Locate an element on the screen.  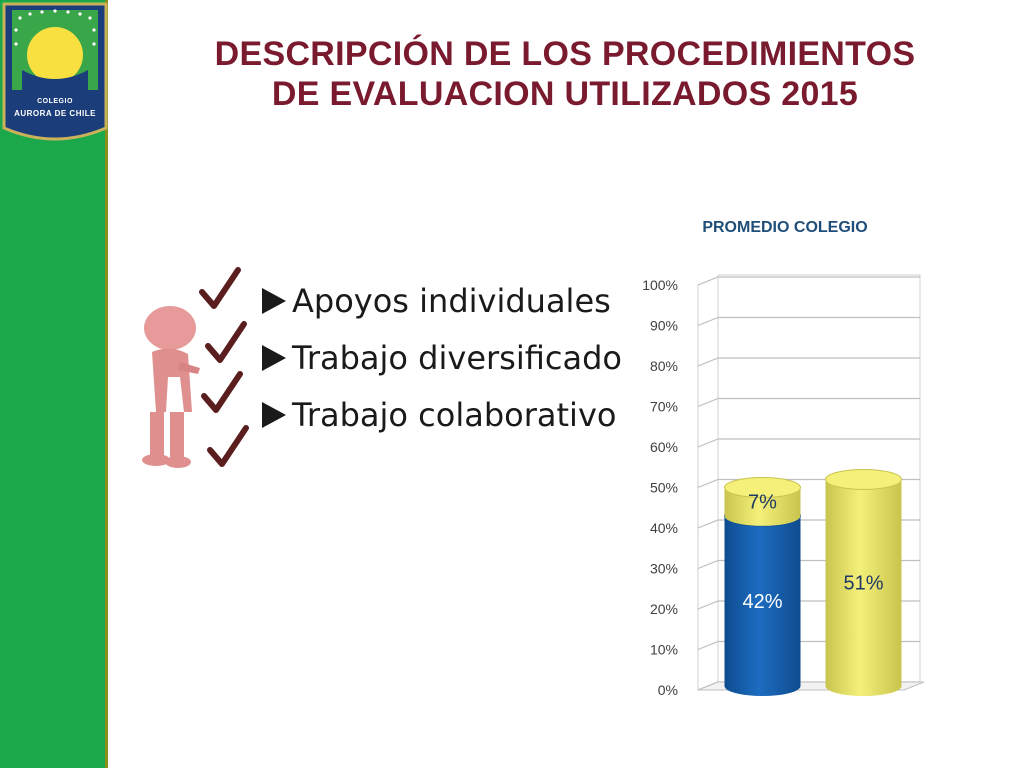
person-figure-icon is located at coordinates (171, 387).